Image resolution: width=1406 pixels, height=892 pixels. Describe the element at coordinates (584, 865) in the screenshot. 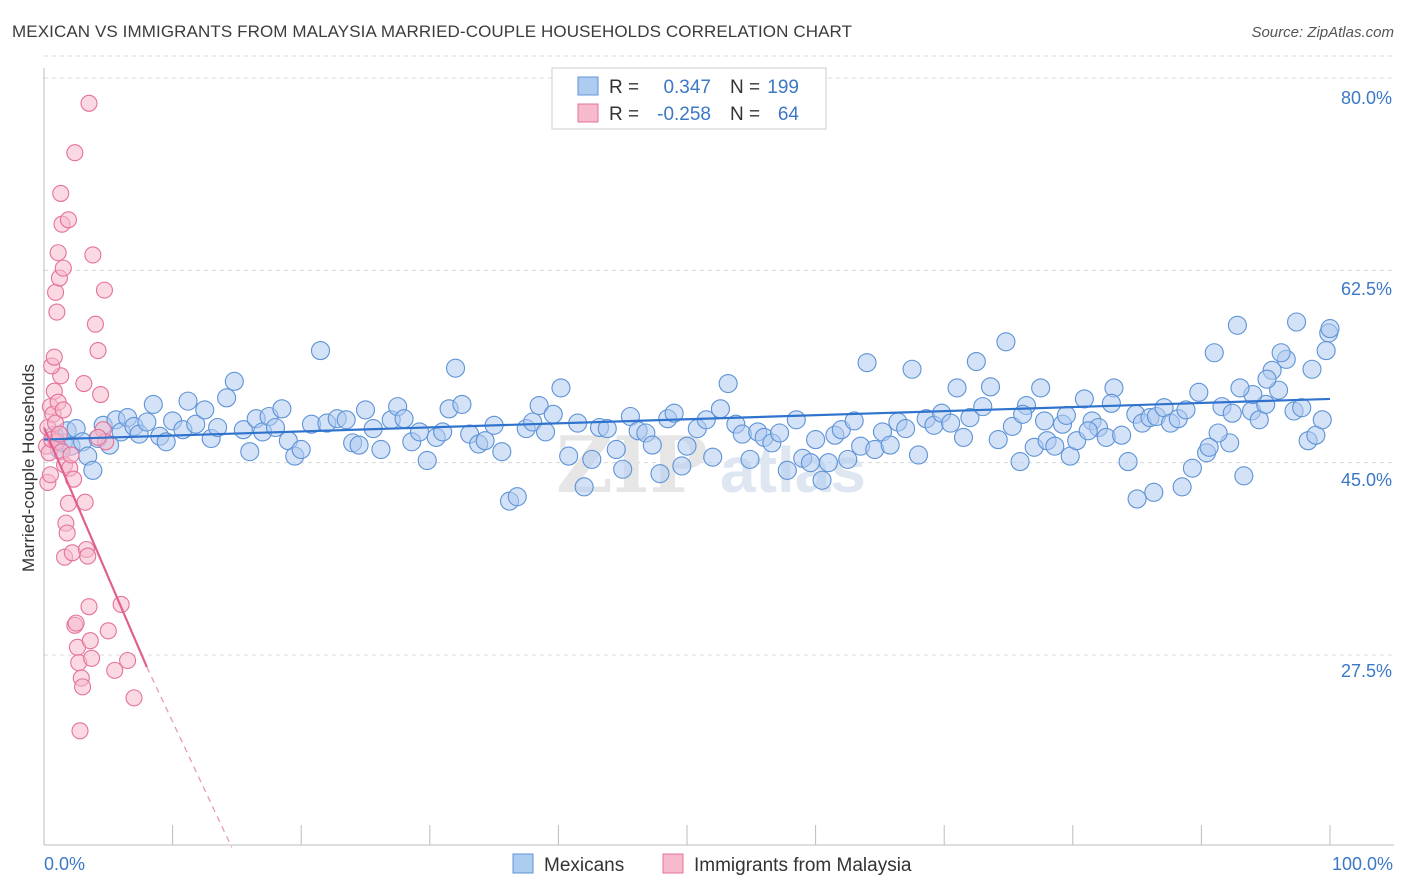

I see `bottom-legend-mexicans: Mexicans` at that location.